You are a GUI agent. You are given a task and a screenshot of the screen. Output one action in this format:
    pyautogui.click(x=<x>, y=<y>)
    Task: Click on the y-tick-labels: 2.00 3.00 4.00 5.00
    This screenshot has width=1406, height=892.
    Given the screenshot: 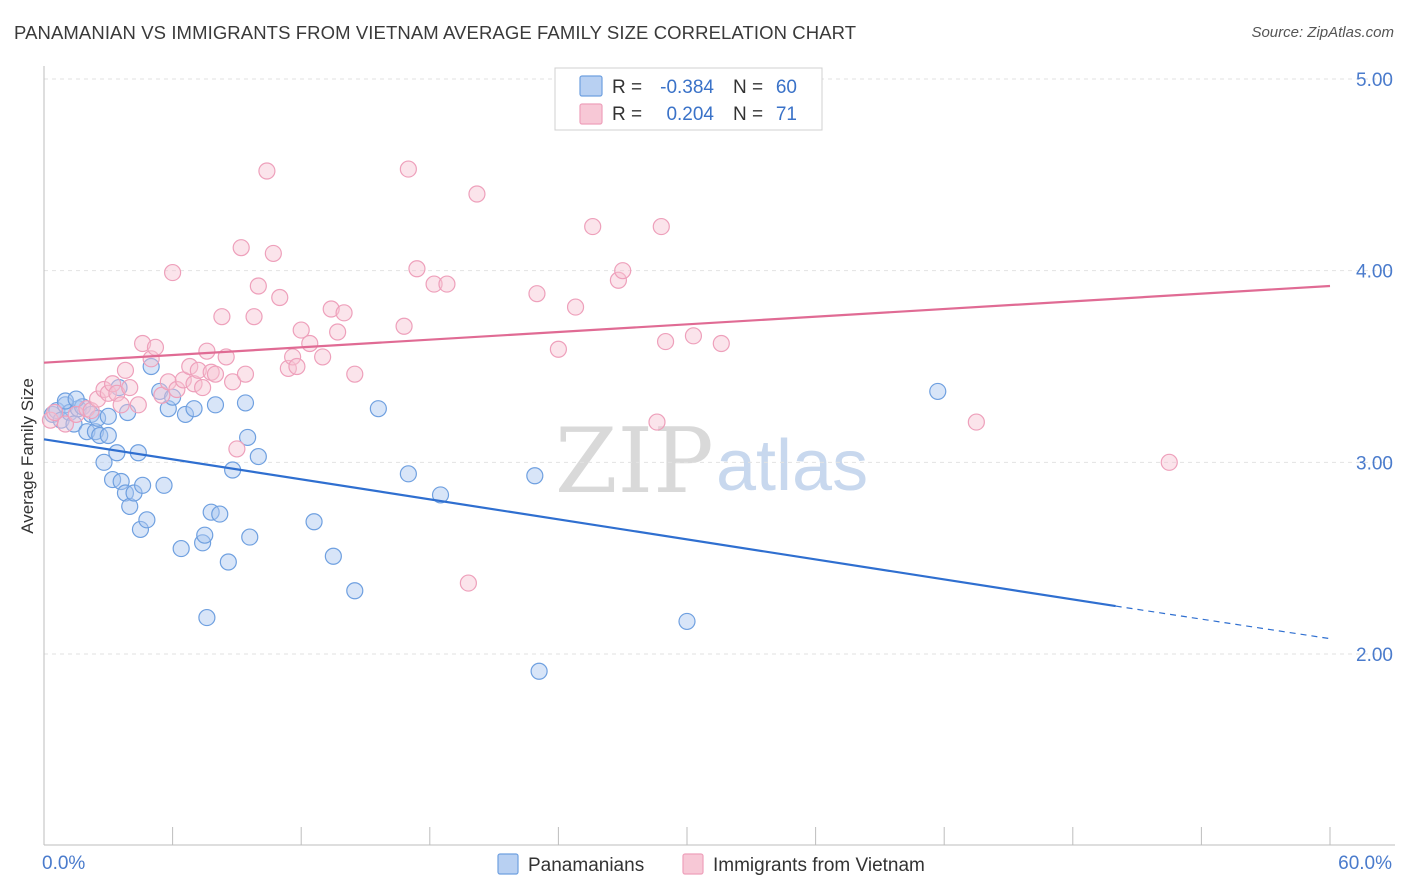 What is the action you would take?
    pyautogui.click(x=1374, y=368)
    